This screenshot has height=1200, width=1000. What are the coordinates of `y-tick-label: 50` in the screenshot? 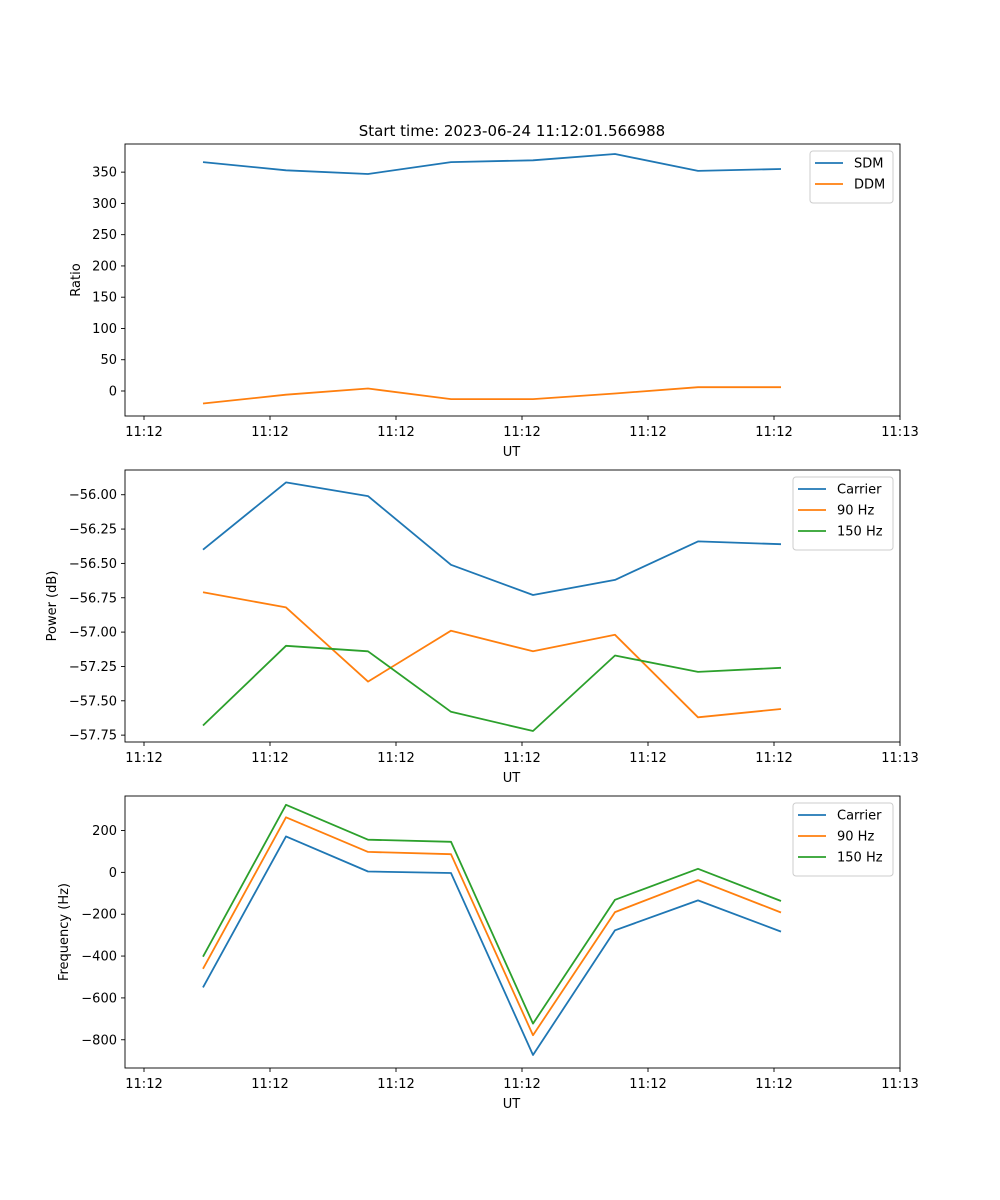 It's located at (108, 360).